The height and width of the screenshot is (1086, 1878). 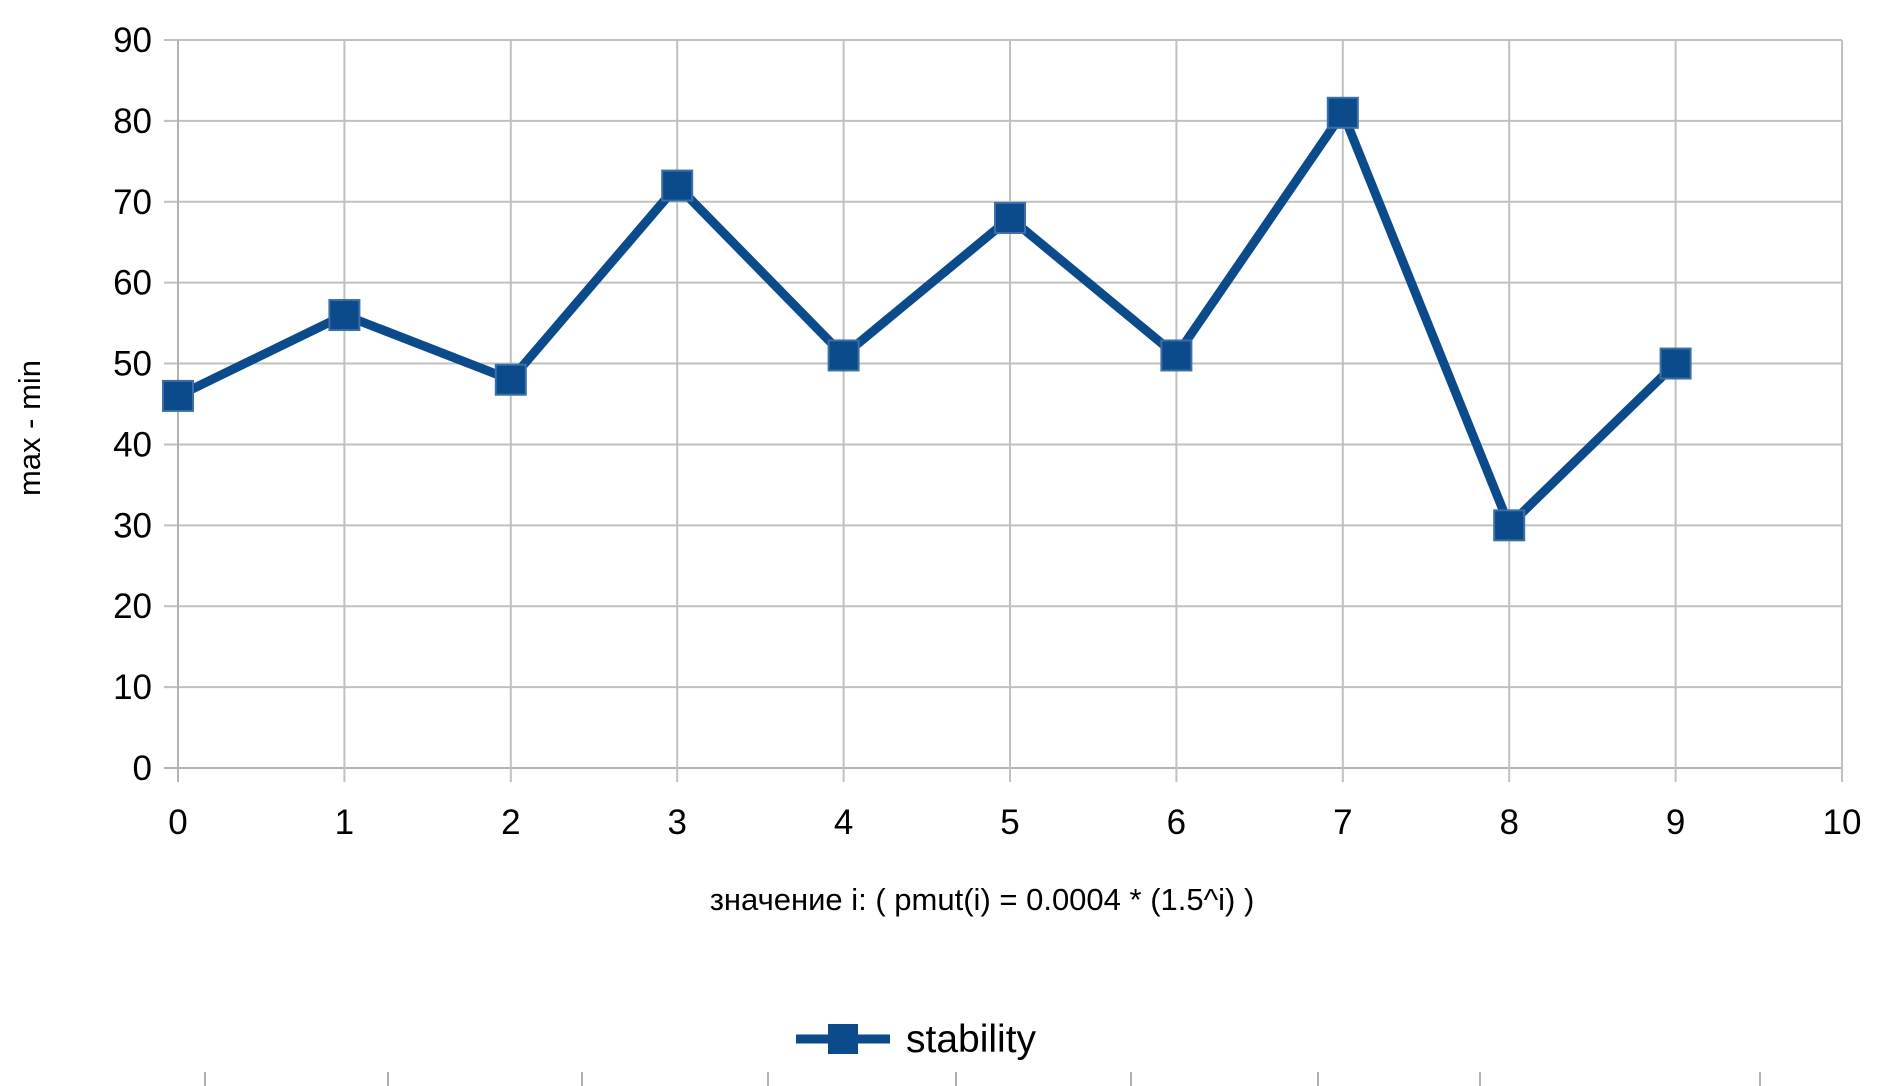 I want to click on footer-divider-ticks, so click(x=982, y=1079).